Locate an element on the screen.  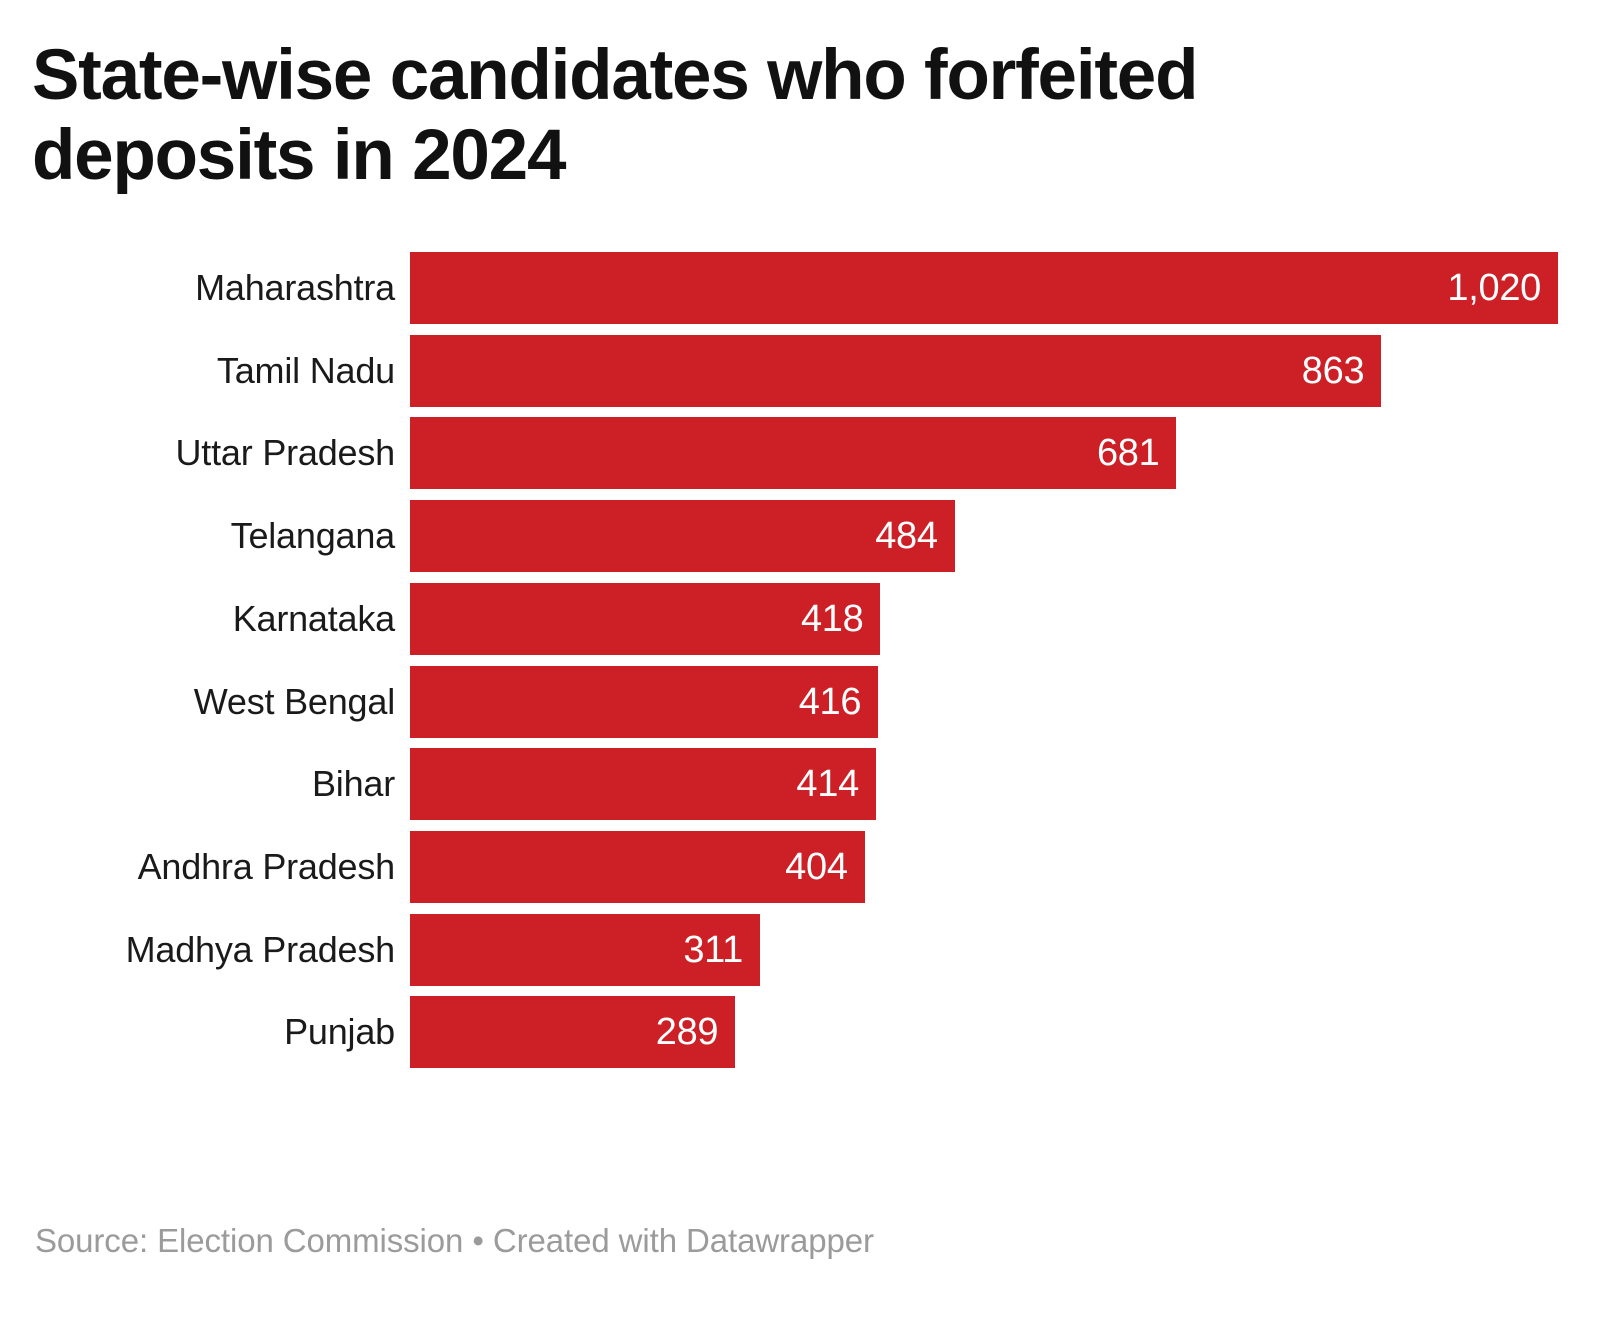
bar-track: 404 is located at coordinates (637, 866).